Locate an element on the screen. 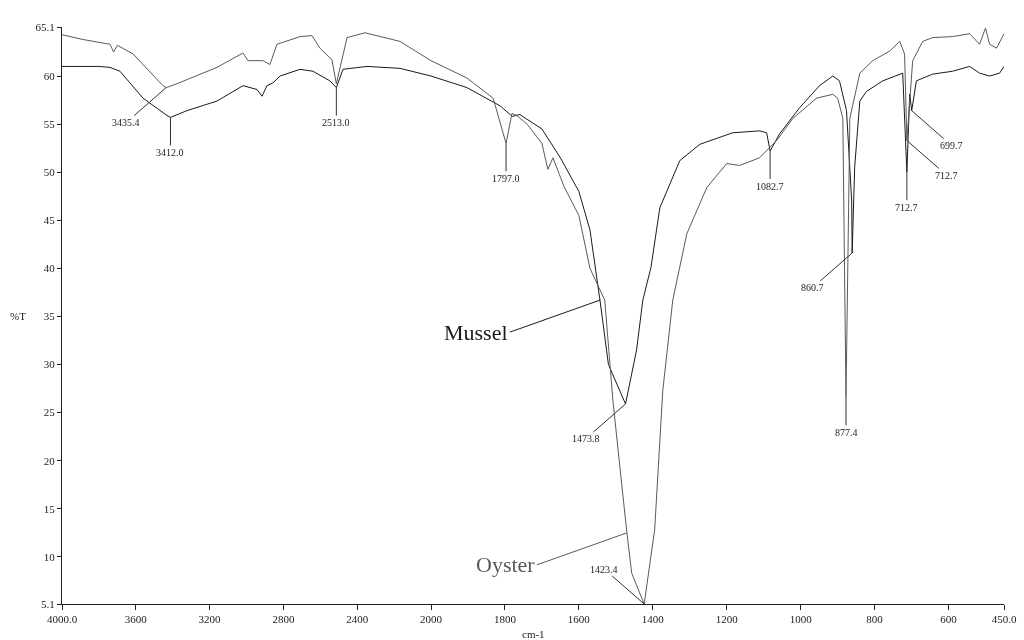 This screenshot has height=640, width=1024. annotation: 2513.0 is located at coordinates (336, 122).